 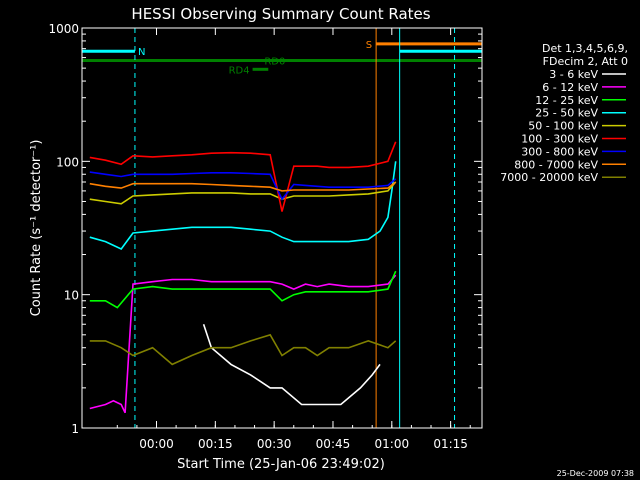 I want to click on x-tick-label-5: 01:15, so click(x=450, y=444).